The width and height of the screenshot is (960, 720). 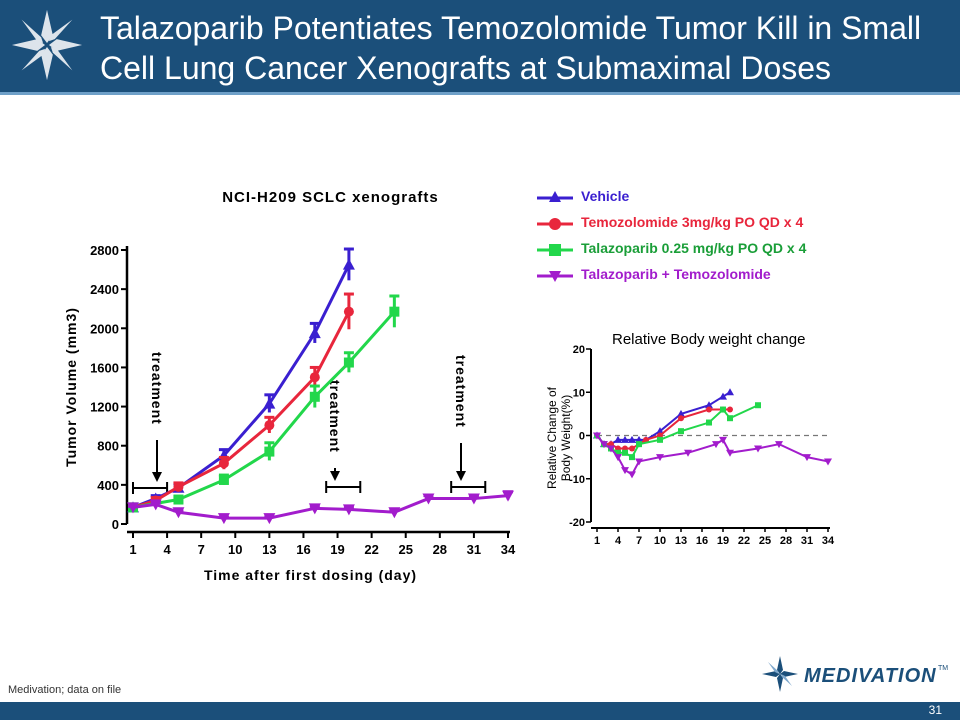 I want to click on bw-x-tick-label: 25, so click(x=765, y=541).